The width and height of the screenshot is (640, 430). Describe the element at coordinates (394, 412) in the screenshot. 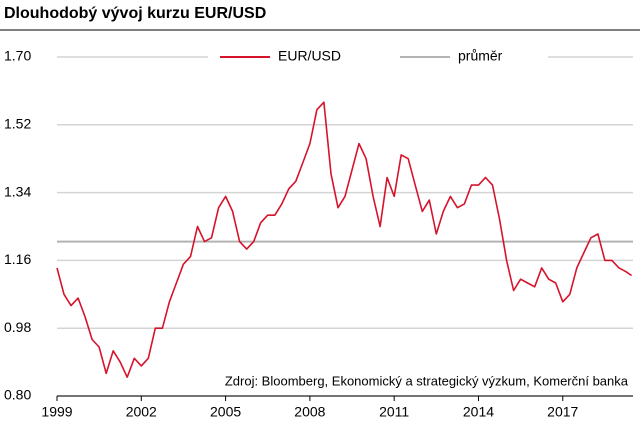

I see `x-tick-label: 2011` at that location.